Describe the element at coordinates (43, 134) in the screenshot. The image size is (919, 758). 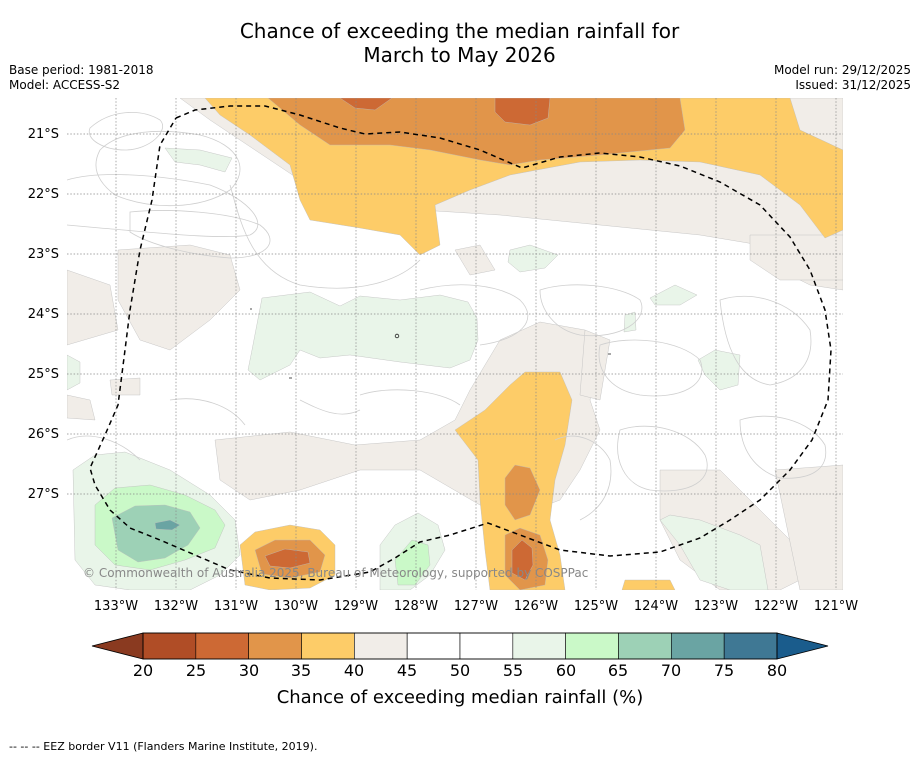
I see `lat-label: 21°S` at that location.